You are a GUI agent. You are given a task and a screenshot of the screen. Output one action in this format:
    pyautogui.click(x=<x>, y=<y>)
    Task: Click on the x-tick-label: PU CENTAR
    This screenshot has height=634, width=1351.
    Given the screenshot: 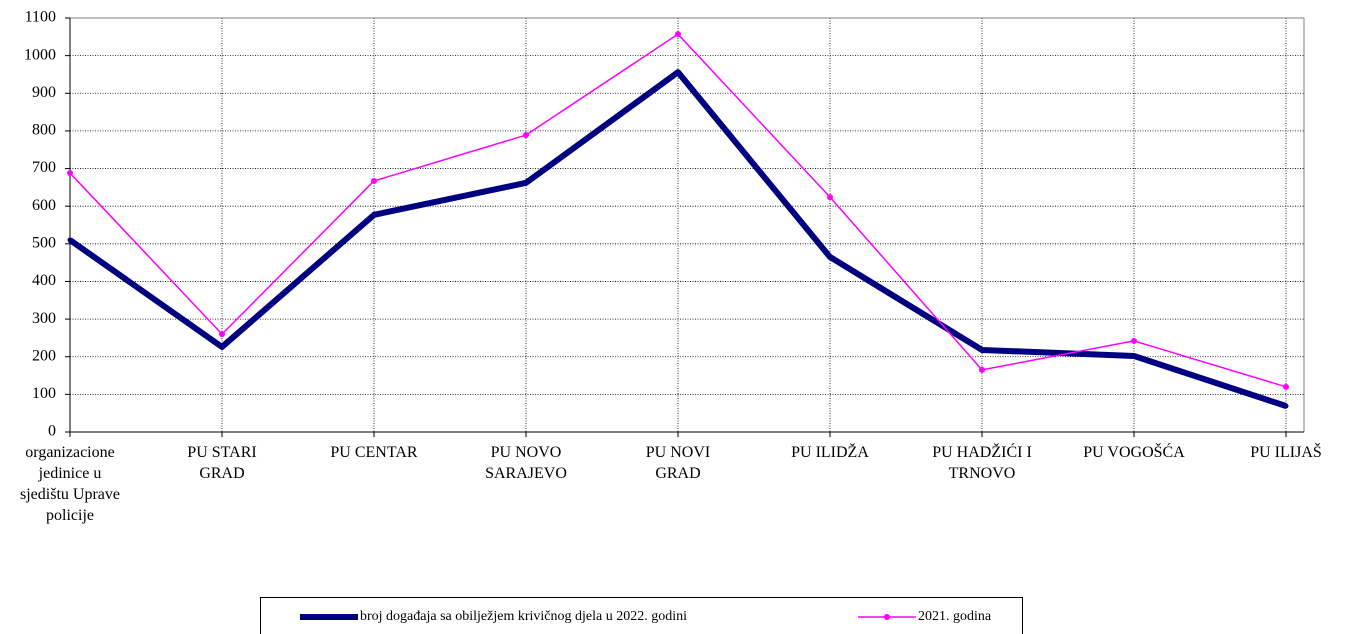 What is the action you would take?
    pyautogui.click(x=374, y=452)
    